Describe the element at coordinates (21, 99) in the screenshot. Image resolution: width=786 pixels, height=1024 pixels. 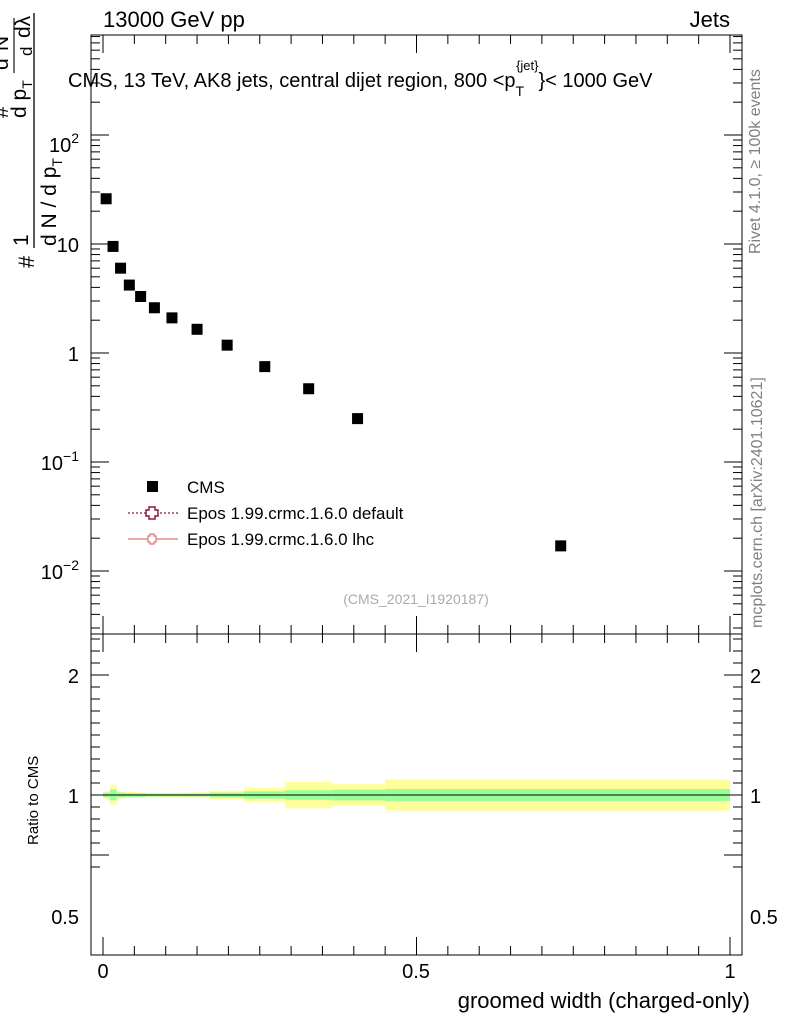
I see `svg-text: d pT` at that location.